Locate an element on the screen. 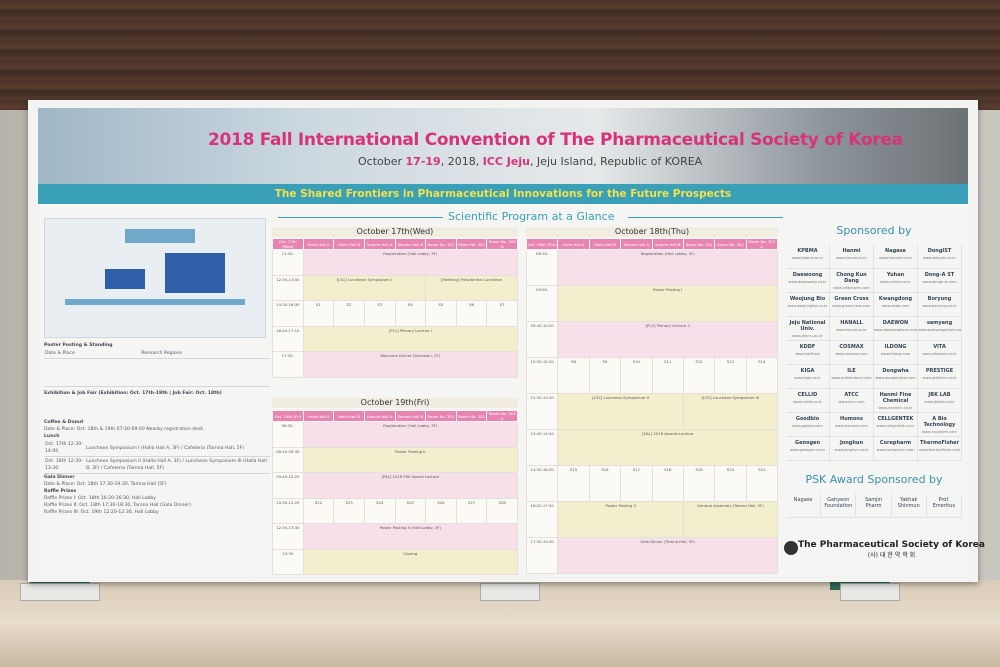 This screenshot has height=667, width=1000. schedule-row: 08:30- Registration (Hall Lobby, 3F) is located at coordinates (395, 434).